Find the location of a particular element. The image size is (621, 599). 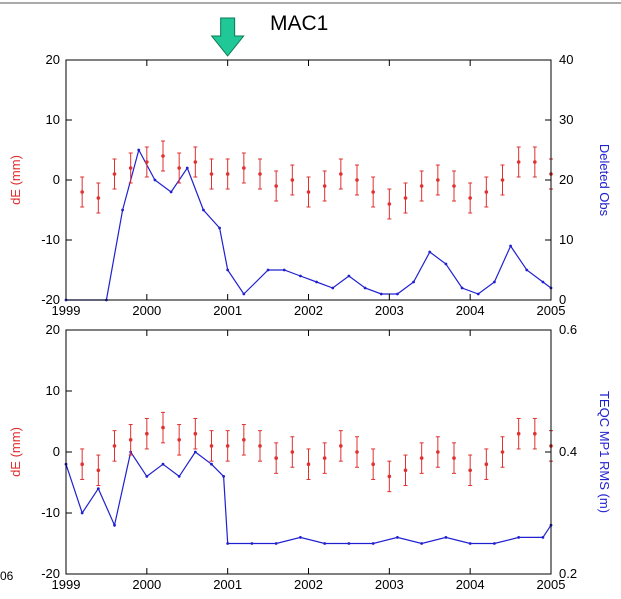

y2-tick-label: 0.6 is located at coordinates (568, 329).